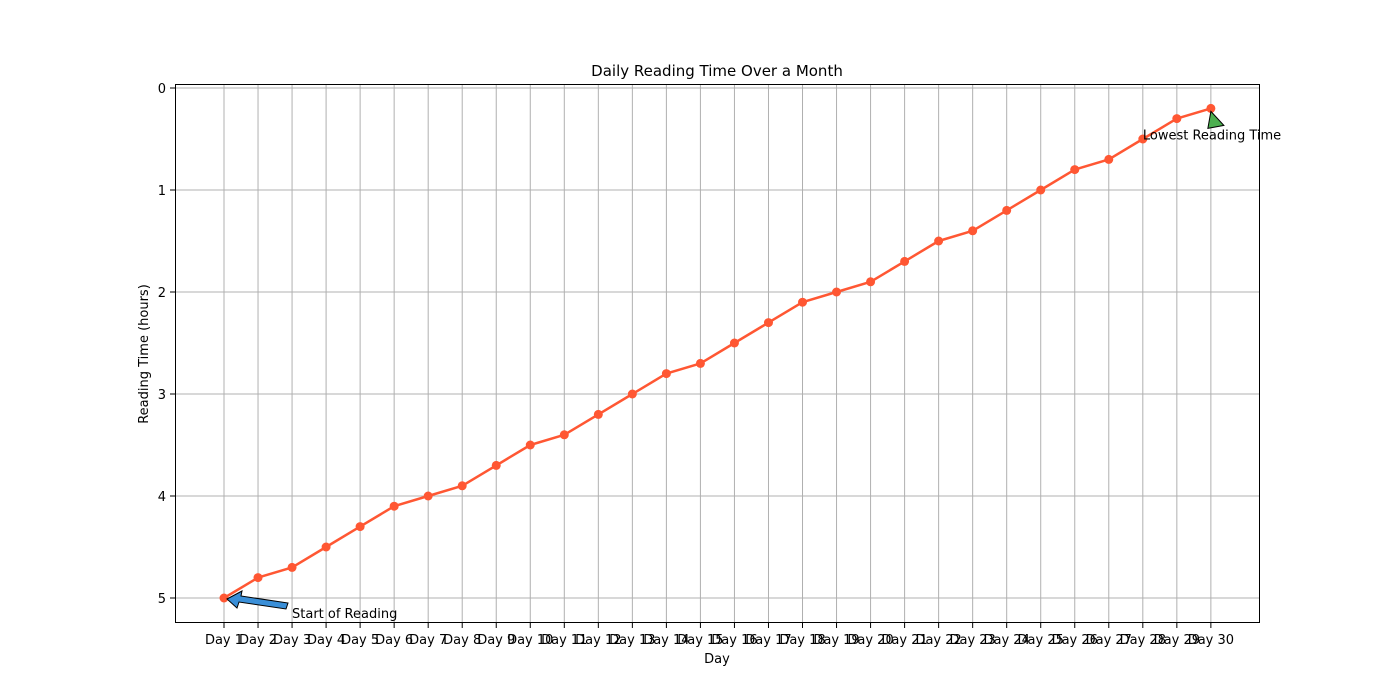 The image size is (1400, 700). I want to click on y-tick-label: 4, so click(162, 497).